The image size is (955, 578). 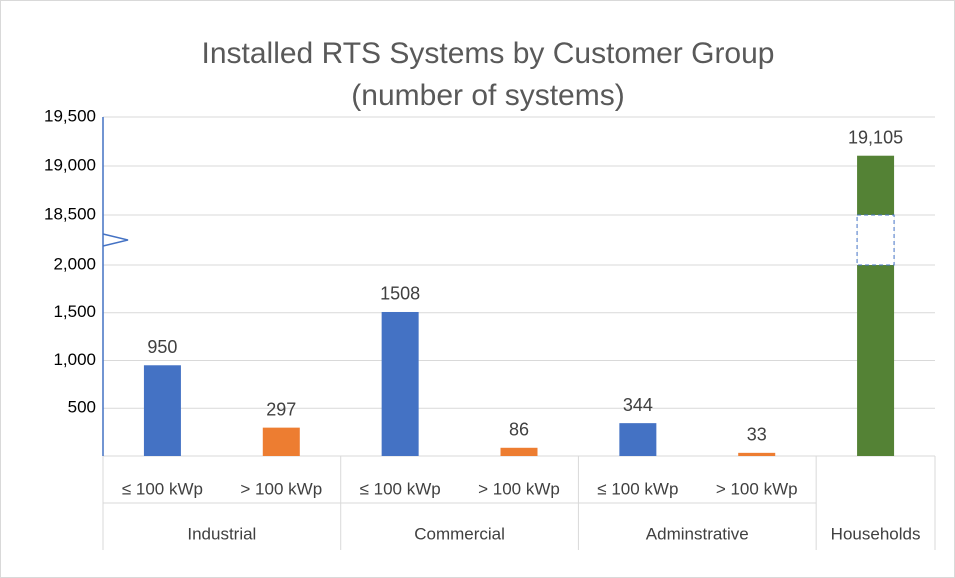 I want to click on group-label: Households, so click(x=876, y=533).